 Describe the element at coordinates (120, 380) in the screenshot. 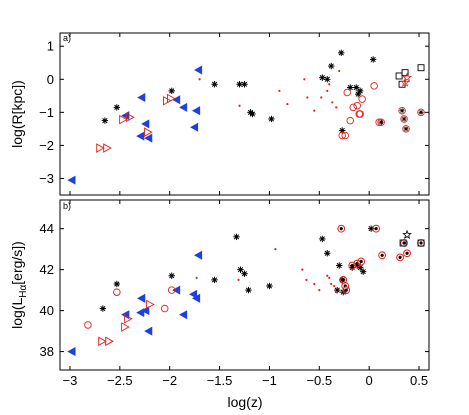

I see `panel-b-xtick-label: −2.5` at that location.